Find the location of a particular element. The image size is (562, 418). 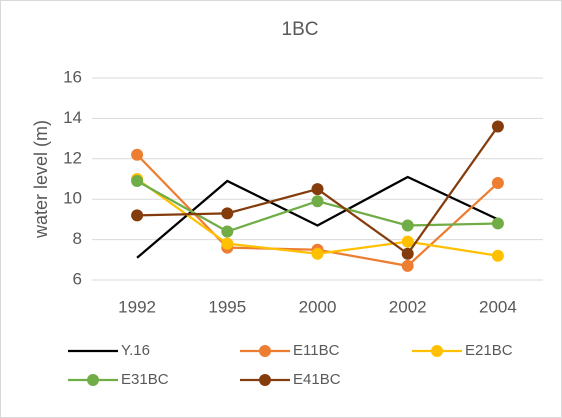

legend-label: E11BC is located at coordinates (316, 350).